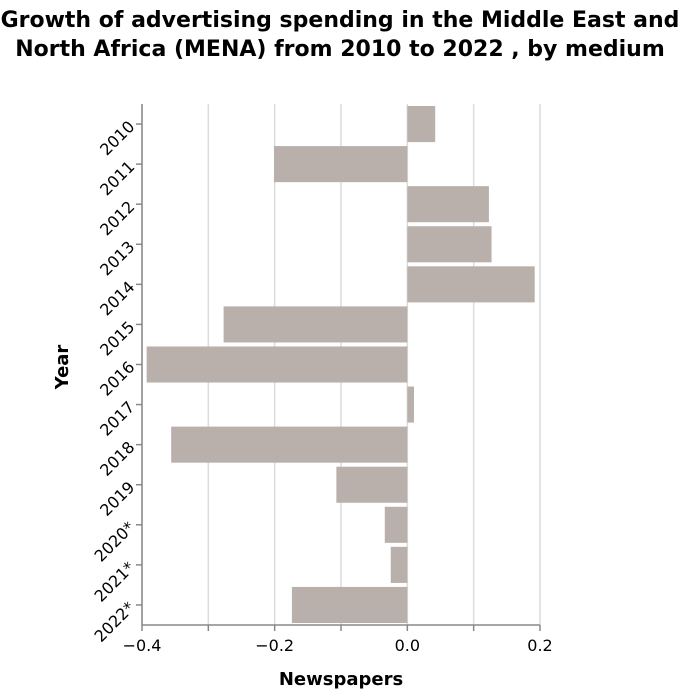 This screenshot has width=680, height=698. Describe the element at coordinates (407, 645) in the screenshot. I see `x-tick-label: 0.0` at that location.